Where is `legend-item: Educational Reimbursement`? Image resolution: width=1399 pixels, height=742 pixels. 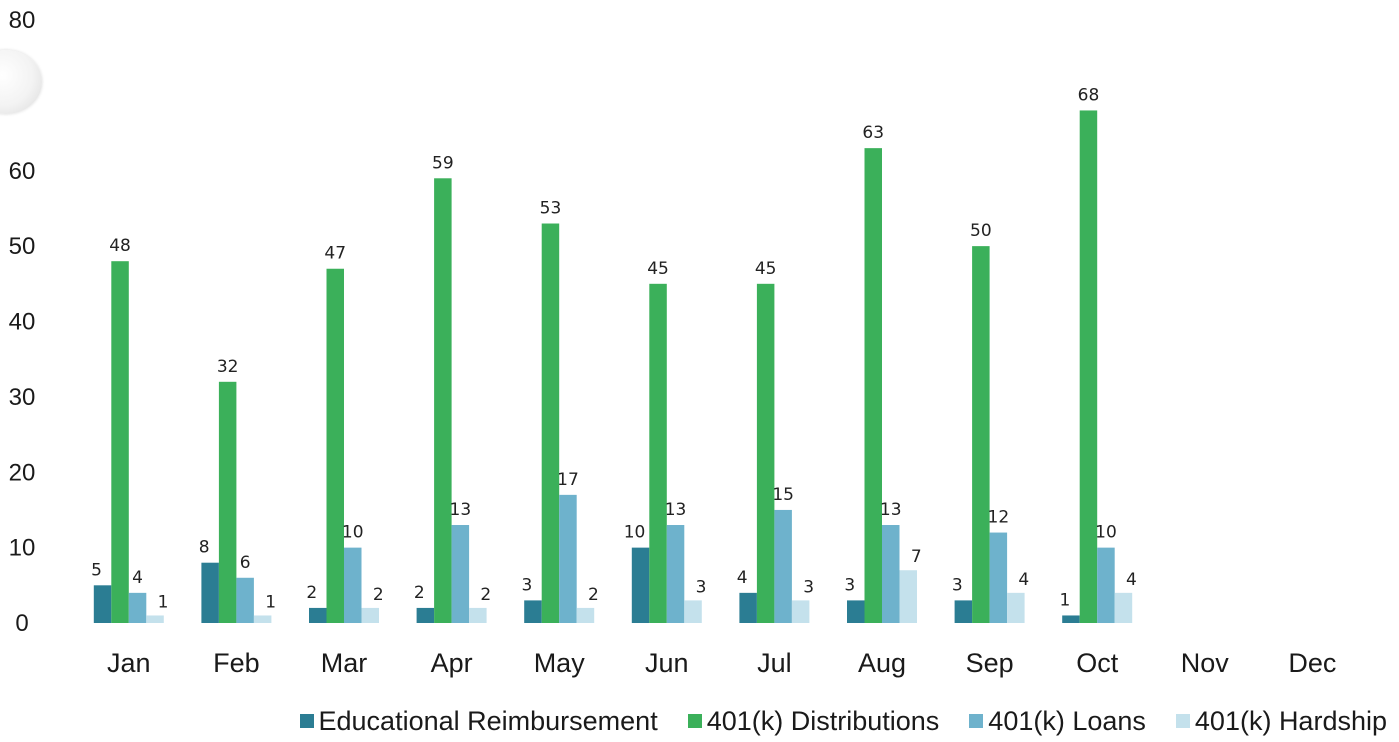
legend-item: Educational Reimbursement is located at coordinates (478, 721).